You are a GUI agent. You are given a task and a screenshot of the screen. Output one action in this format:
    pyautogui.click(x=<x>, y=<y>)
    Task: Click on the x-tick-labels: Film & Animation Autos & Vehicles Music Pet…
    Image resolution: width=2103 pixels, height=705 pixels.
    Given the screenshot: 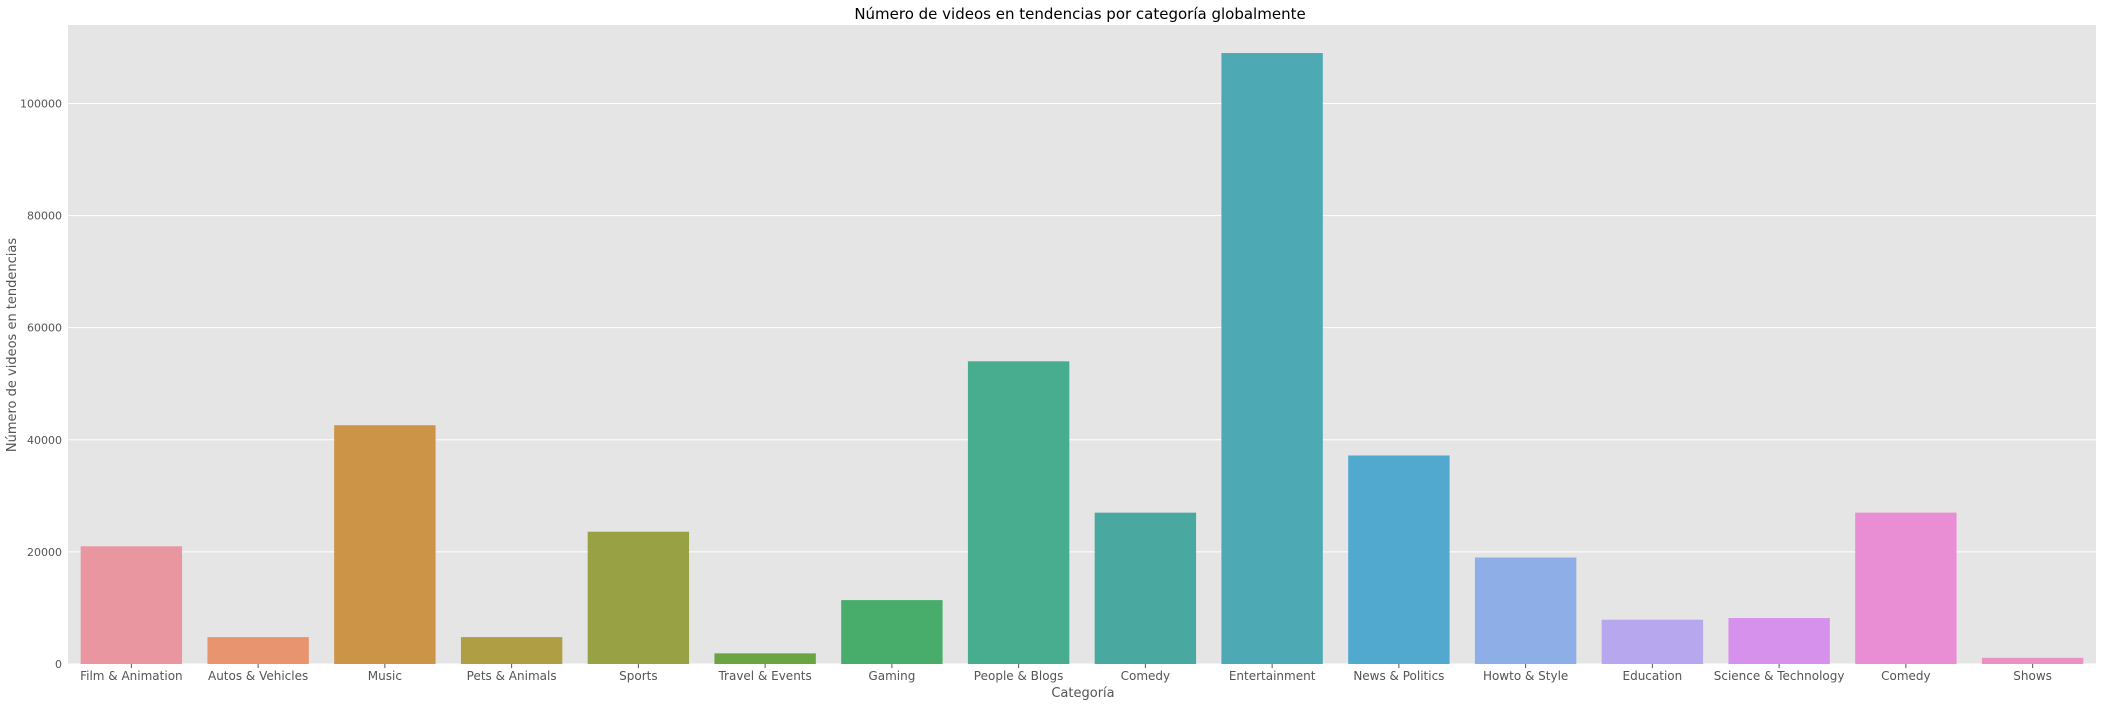 What is the action you would take?
    pyautogui.click(x=1066, y=673)
    